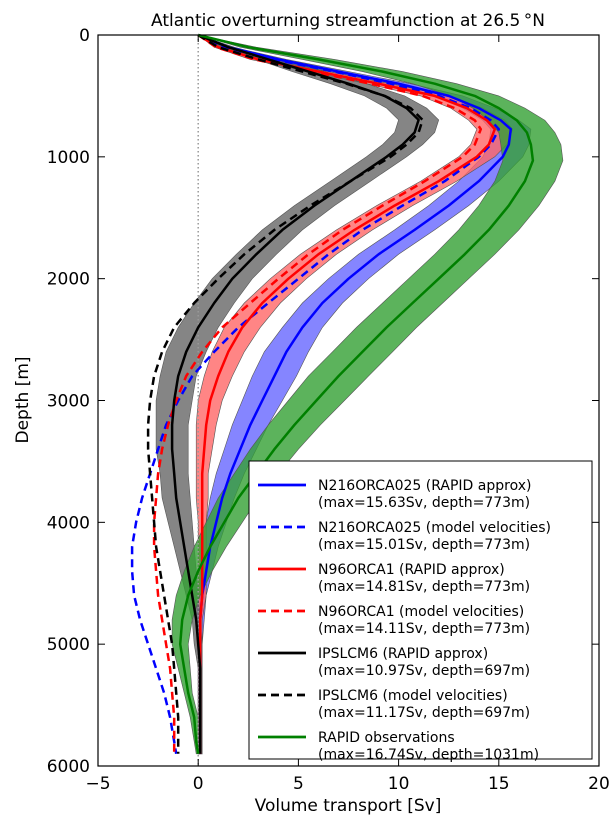 This screenshot has height=821, width=615. Describe the element at coordinates (68, 645) in the screenshot. I see `y-tick-label: 5000` at that location.